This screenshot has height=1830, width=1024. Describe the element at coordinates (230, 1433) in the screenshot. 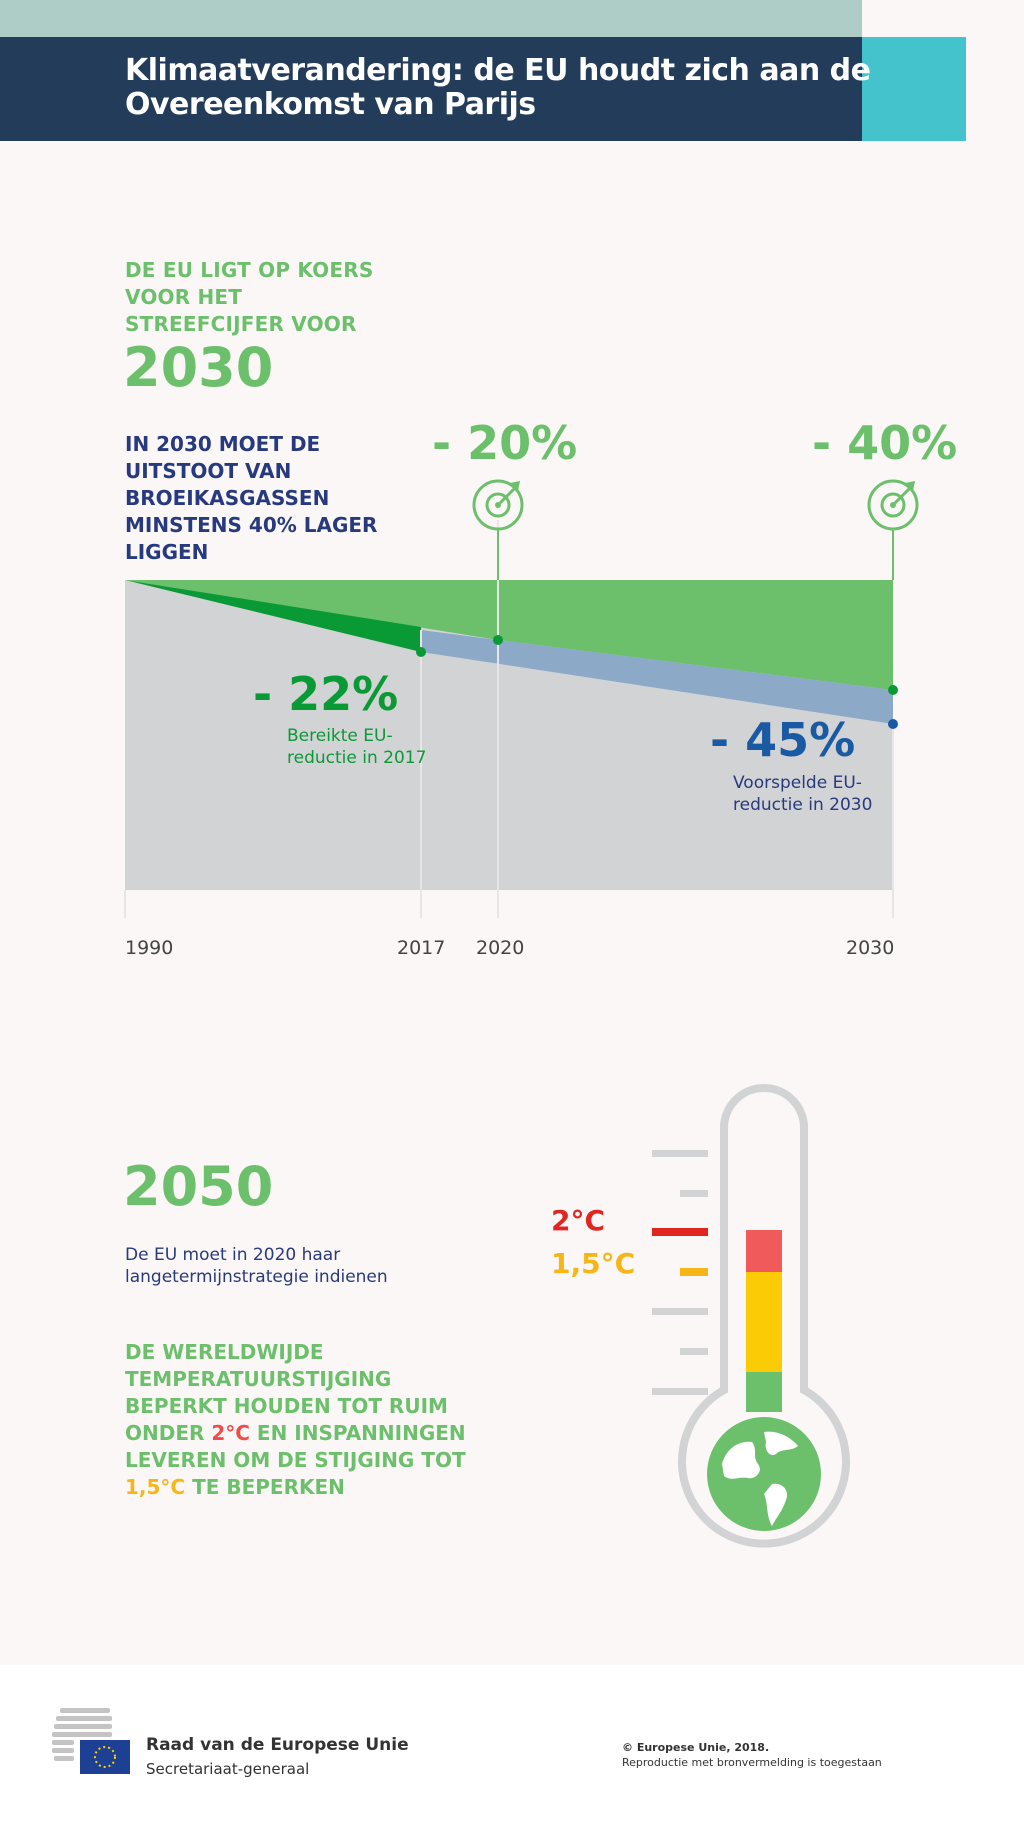

I see `goal-2-degrees: 2°C` at that location.